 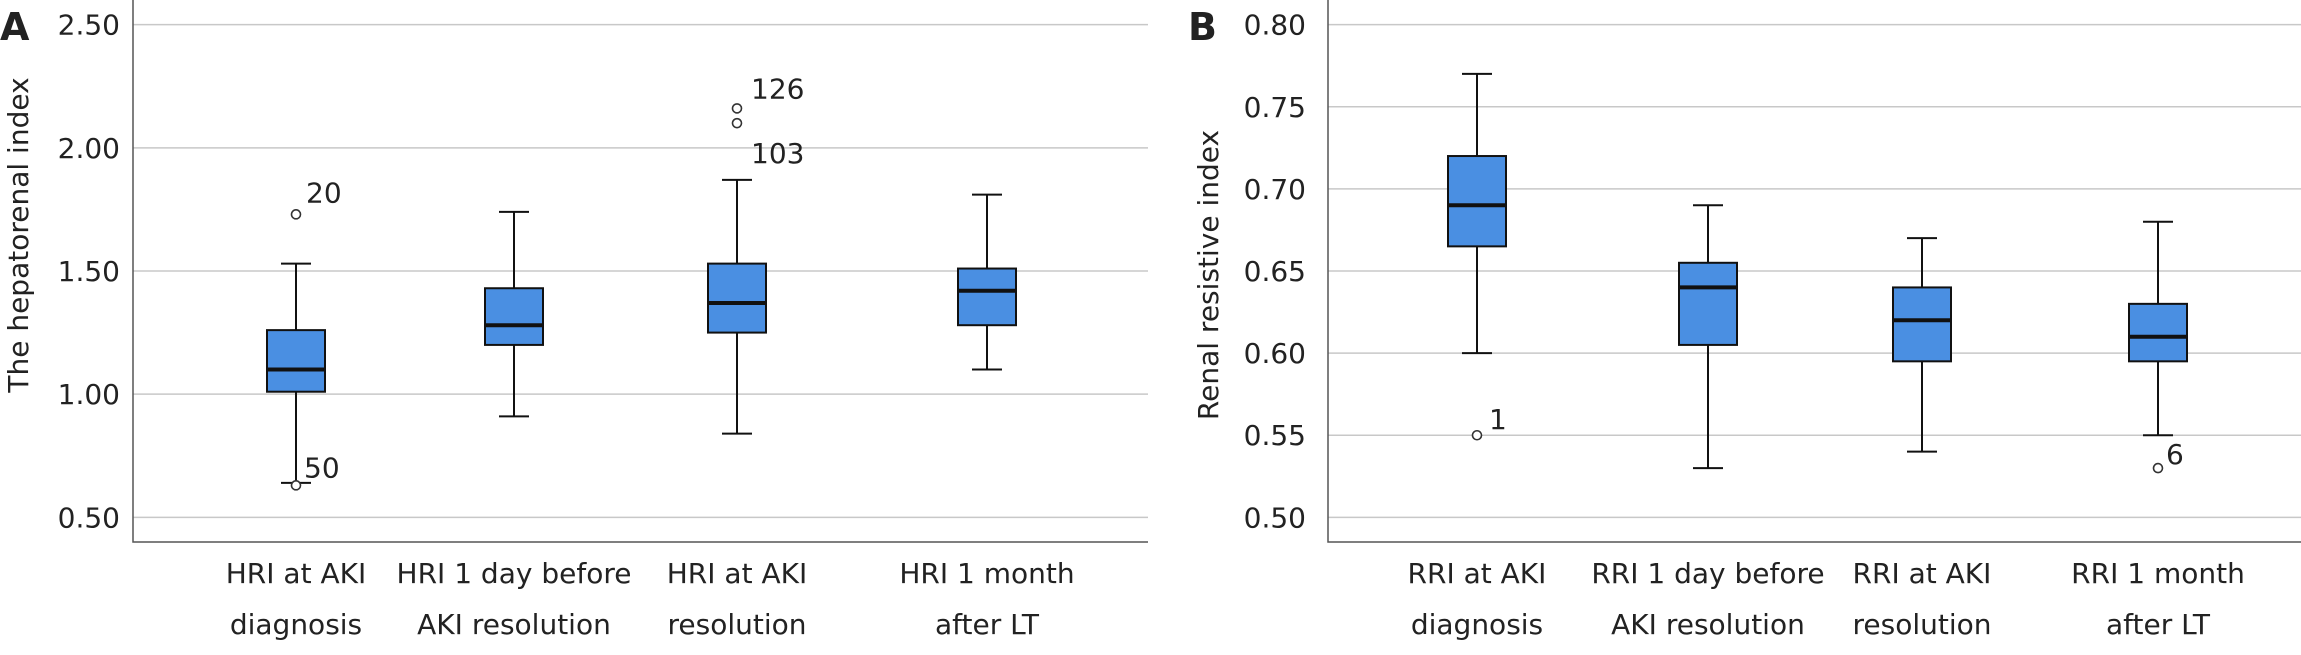 I want to click on x-category-label-line: RRI 1 day before, so click(x=1707, y=573).